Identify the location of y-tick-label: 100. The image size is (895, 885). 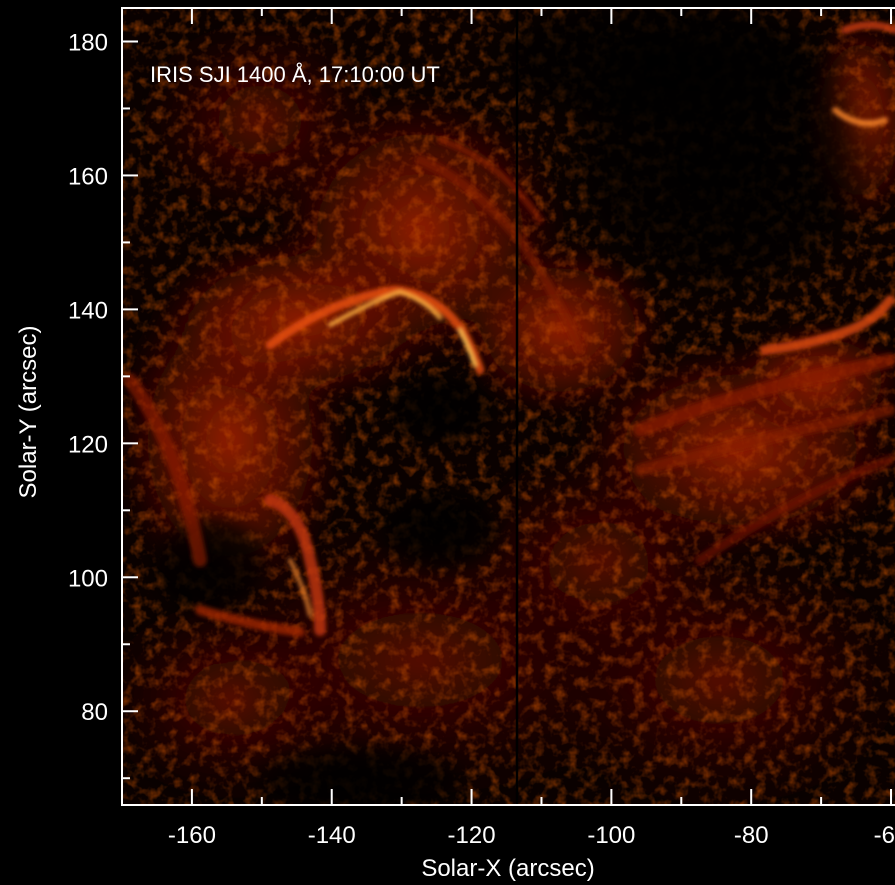
(88, 578).